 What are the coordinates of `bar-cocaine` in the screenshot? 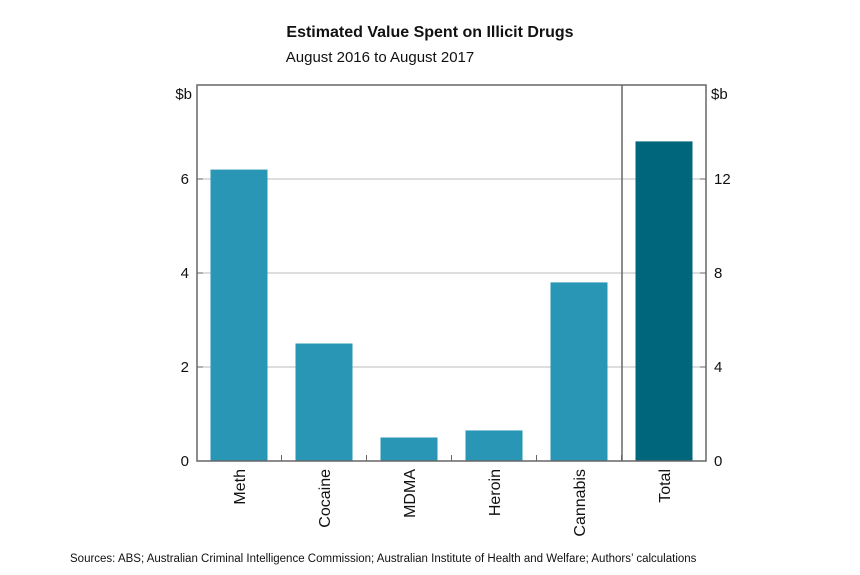 It's located at (324, 402).